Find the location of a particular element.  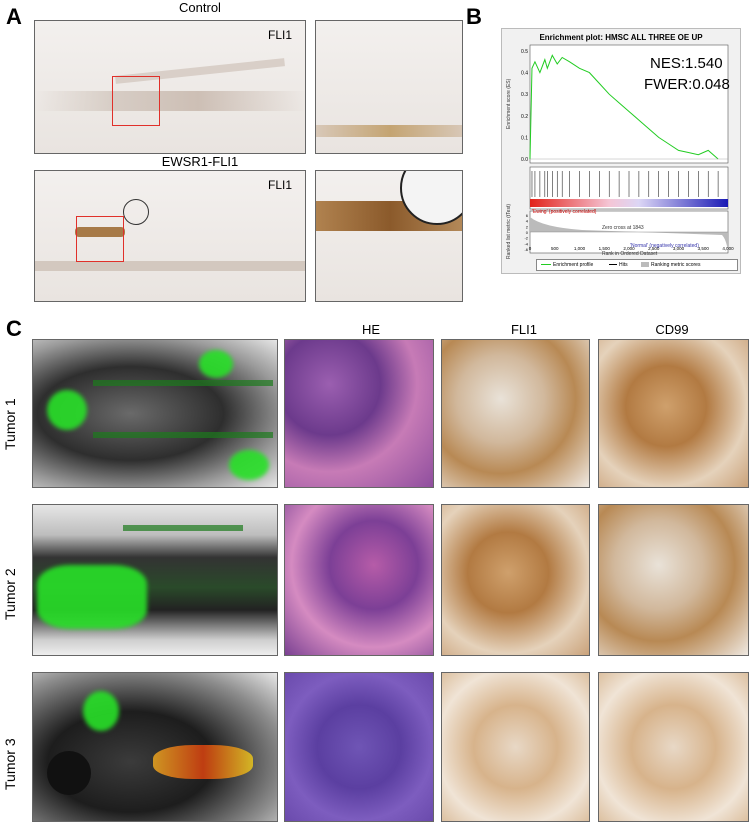

tumor-1-cd99-image is located at coordinates (673, 413).